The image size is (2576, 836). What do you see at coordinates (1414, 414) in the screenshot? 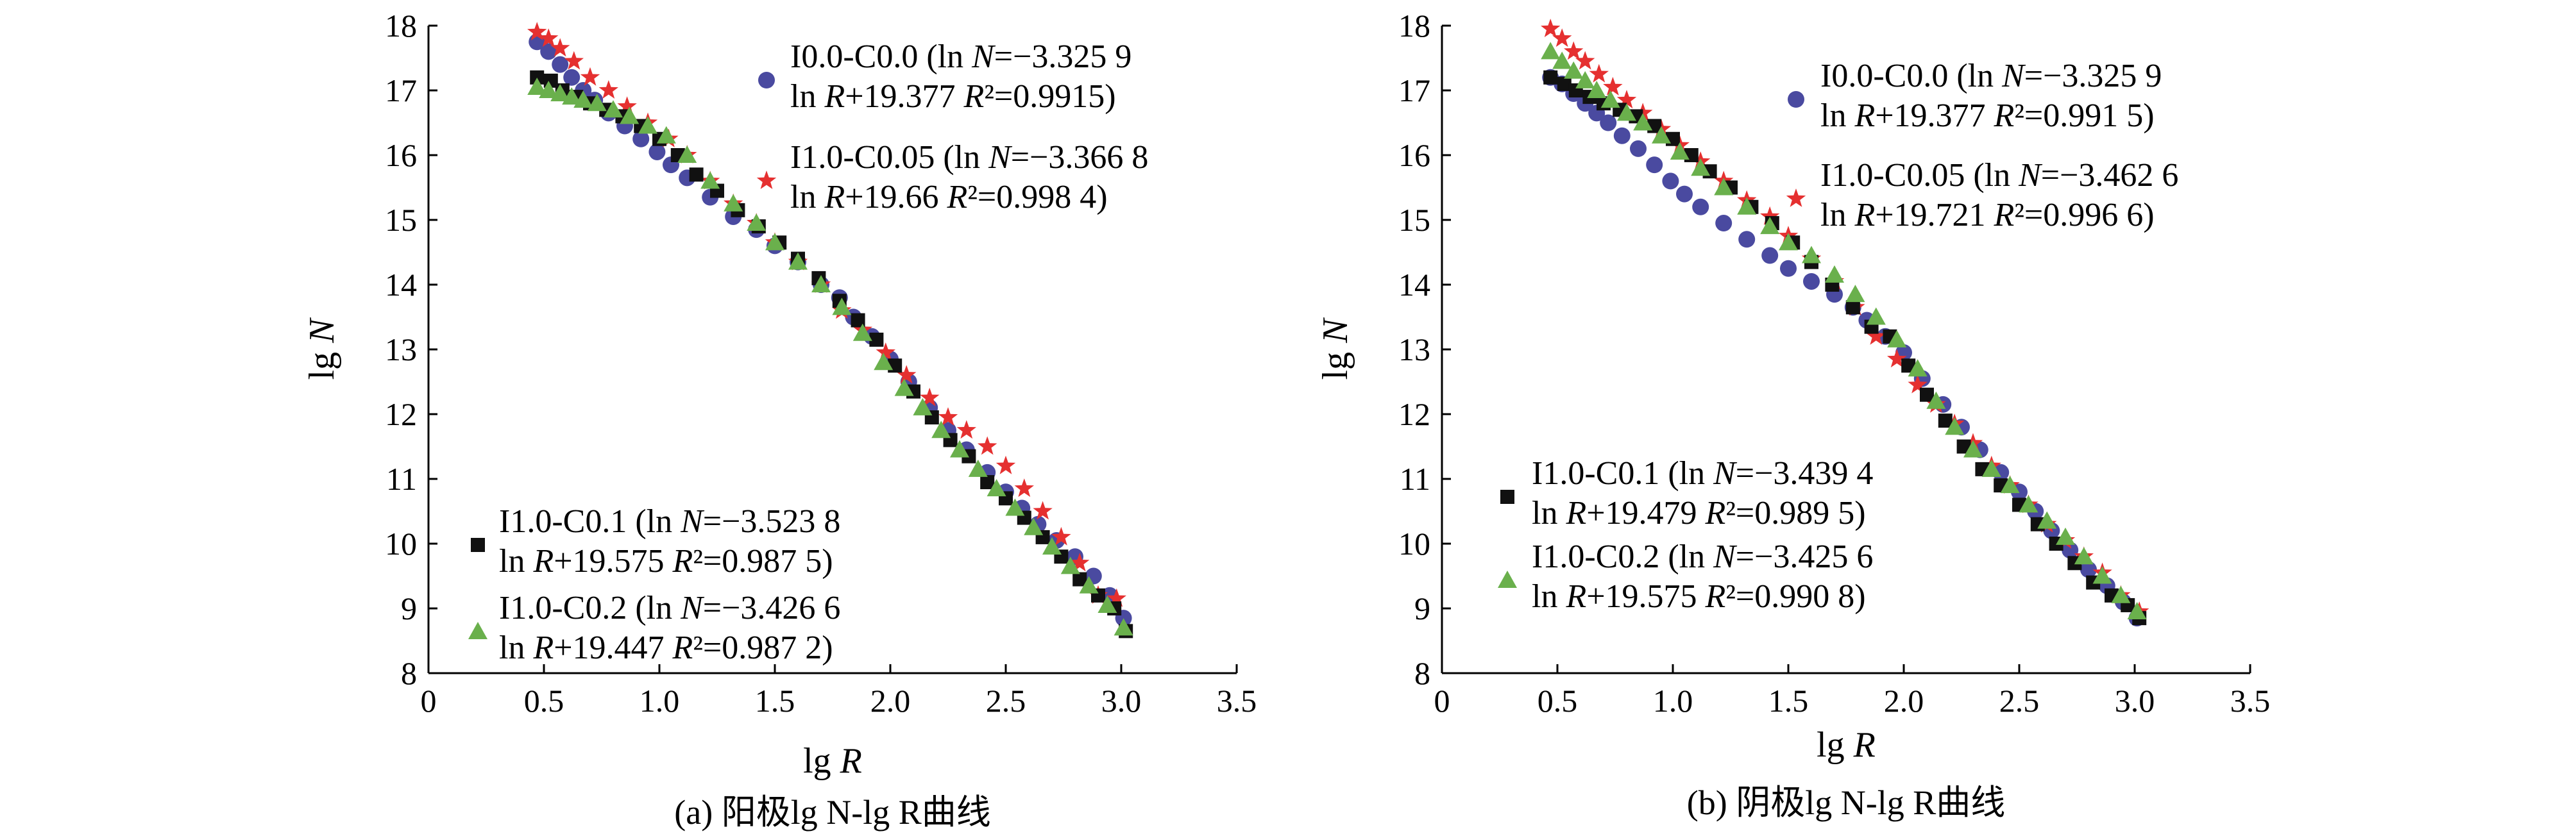
I see `y-tick-label: 12` at bounding box center [1414, 414].